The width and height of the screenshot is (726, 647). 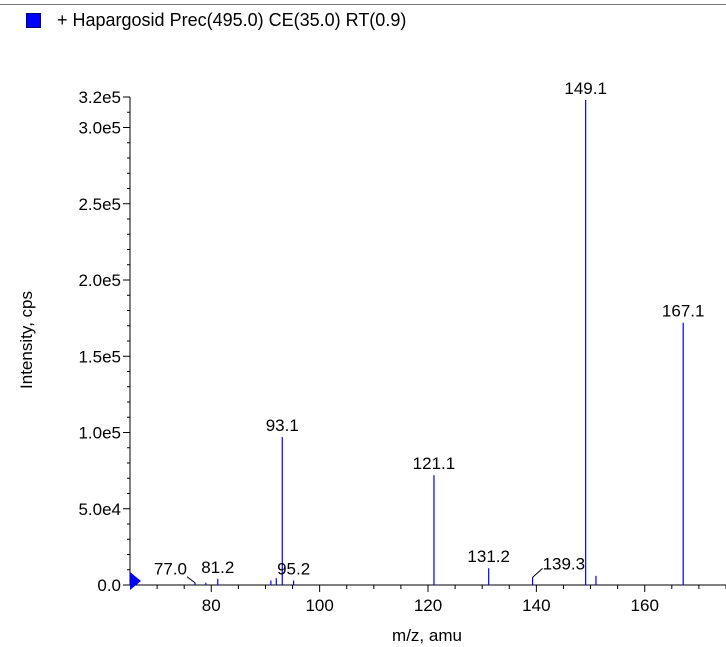 I want to click on origin-marker, so click(x=135, y=581).